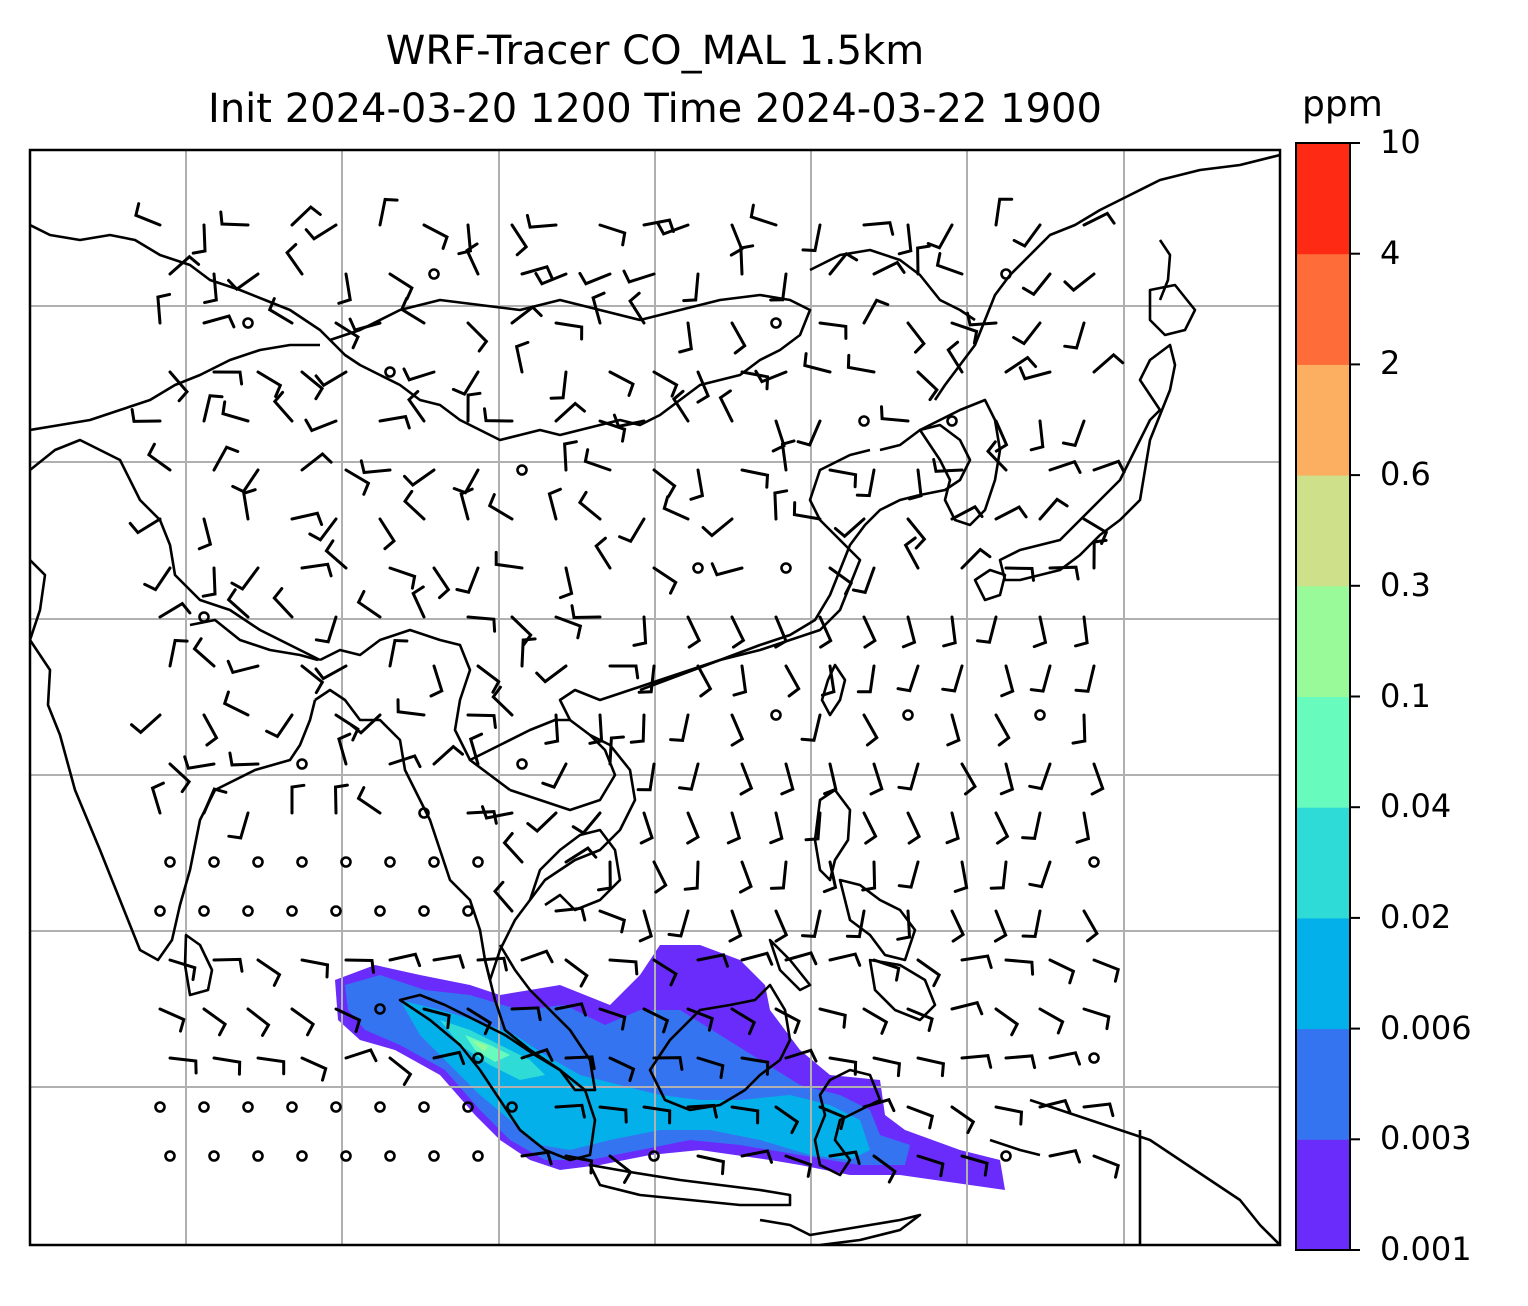 The width and height of the screenshot is (1528, 1306). I want to click on colorbar-tick-label: 0.001, so click(1426, 1249).